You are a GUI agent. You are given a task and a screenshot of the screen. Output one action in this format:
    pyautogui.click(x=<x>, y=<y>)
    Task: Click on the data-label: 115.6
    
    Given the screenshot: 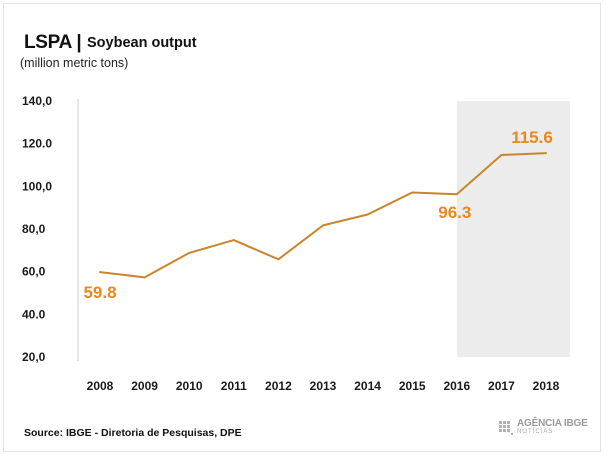 What is the action you would take?
    pyautogui.click(x=532, y=137)
    